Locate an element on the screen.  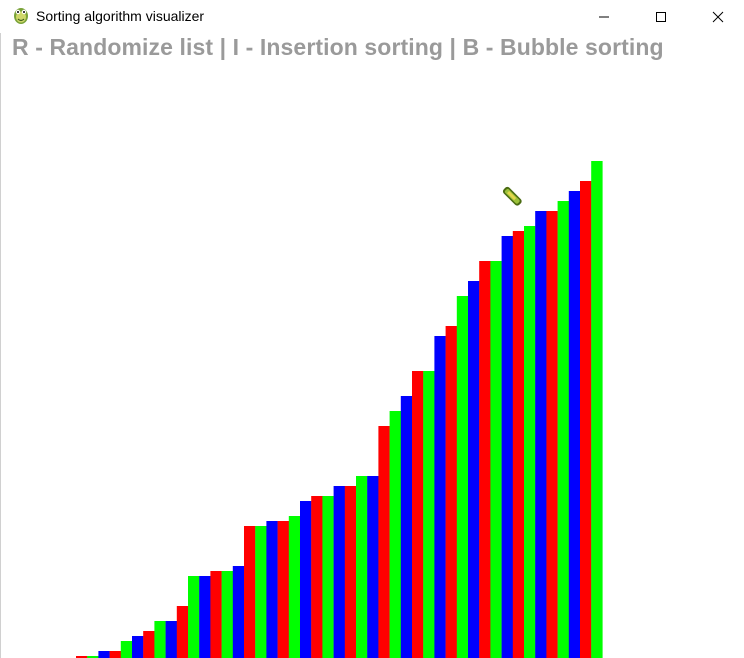
close-icon is located at coordinates (718, 16).